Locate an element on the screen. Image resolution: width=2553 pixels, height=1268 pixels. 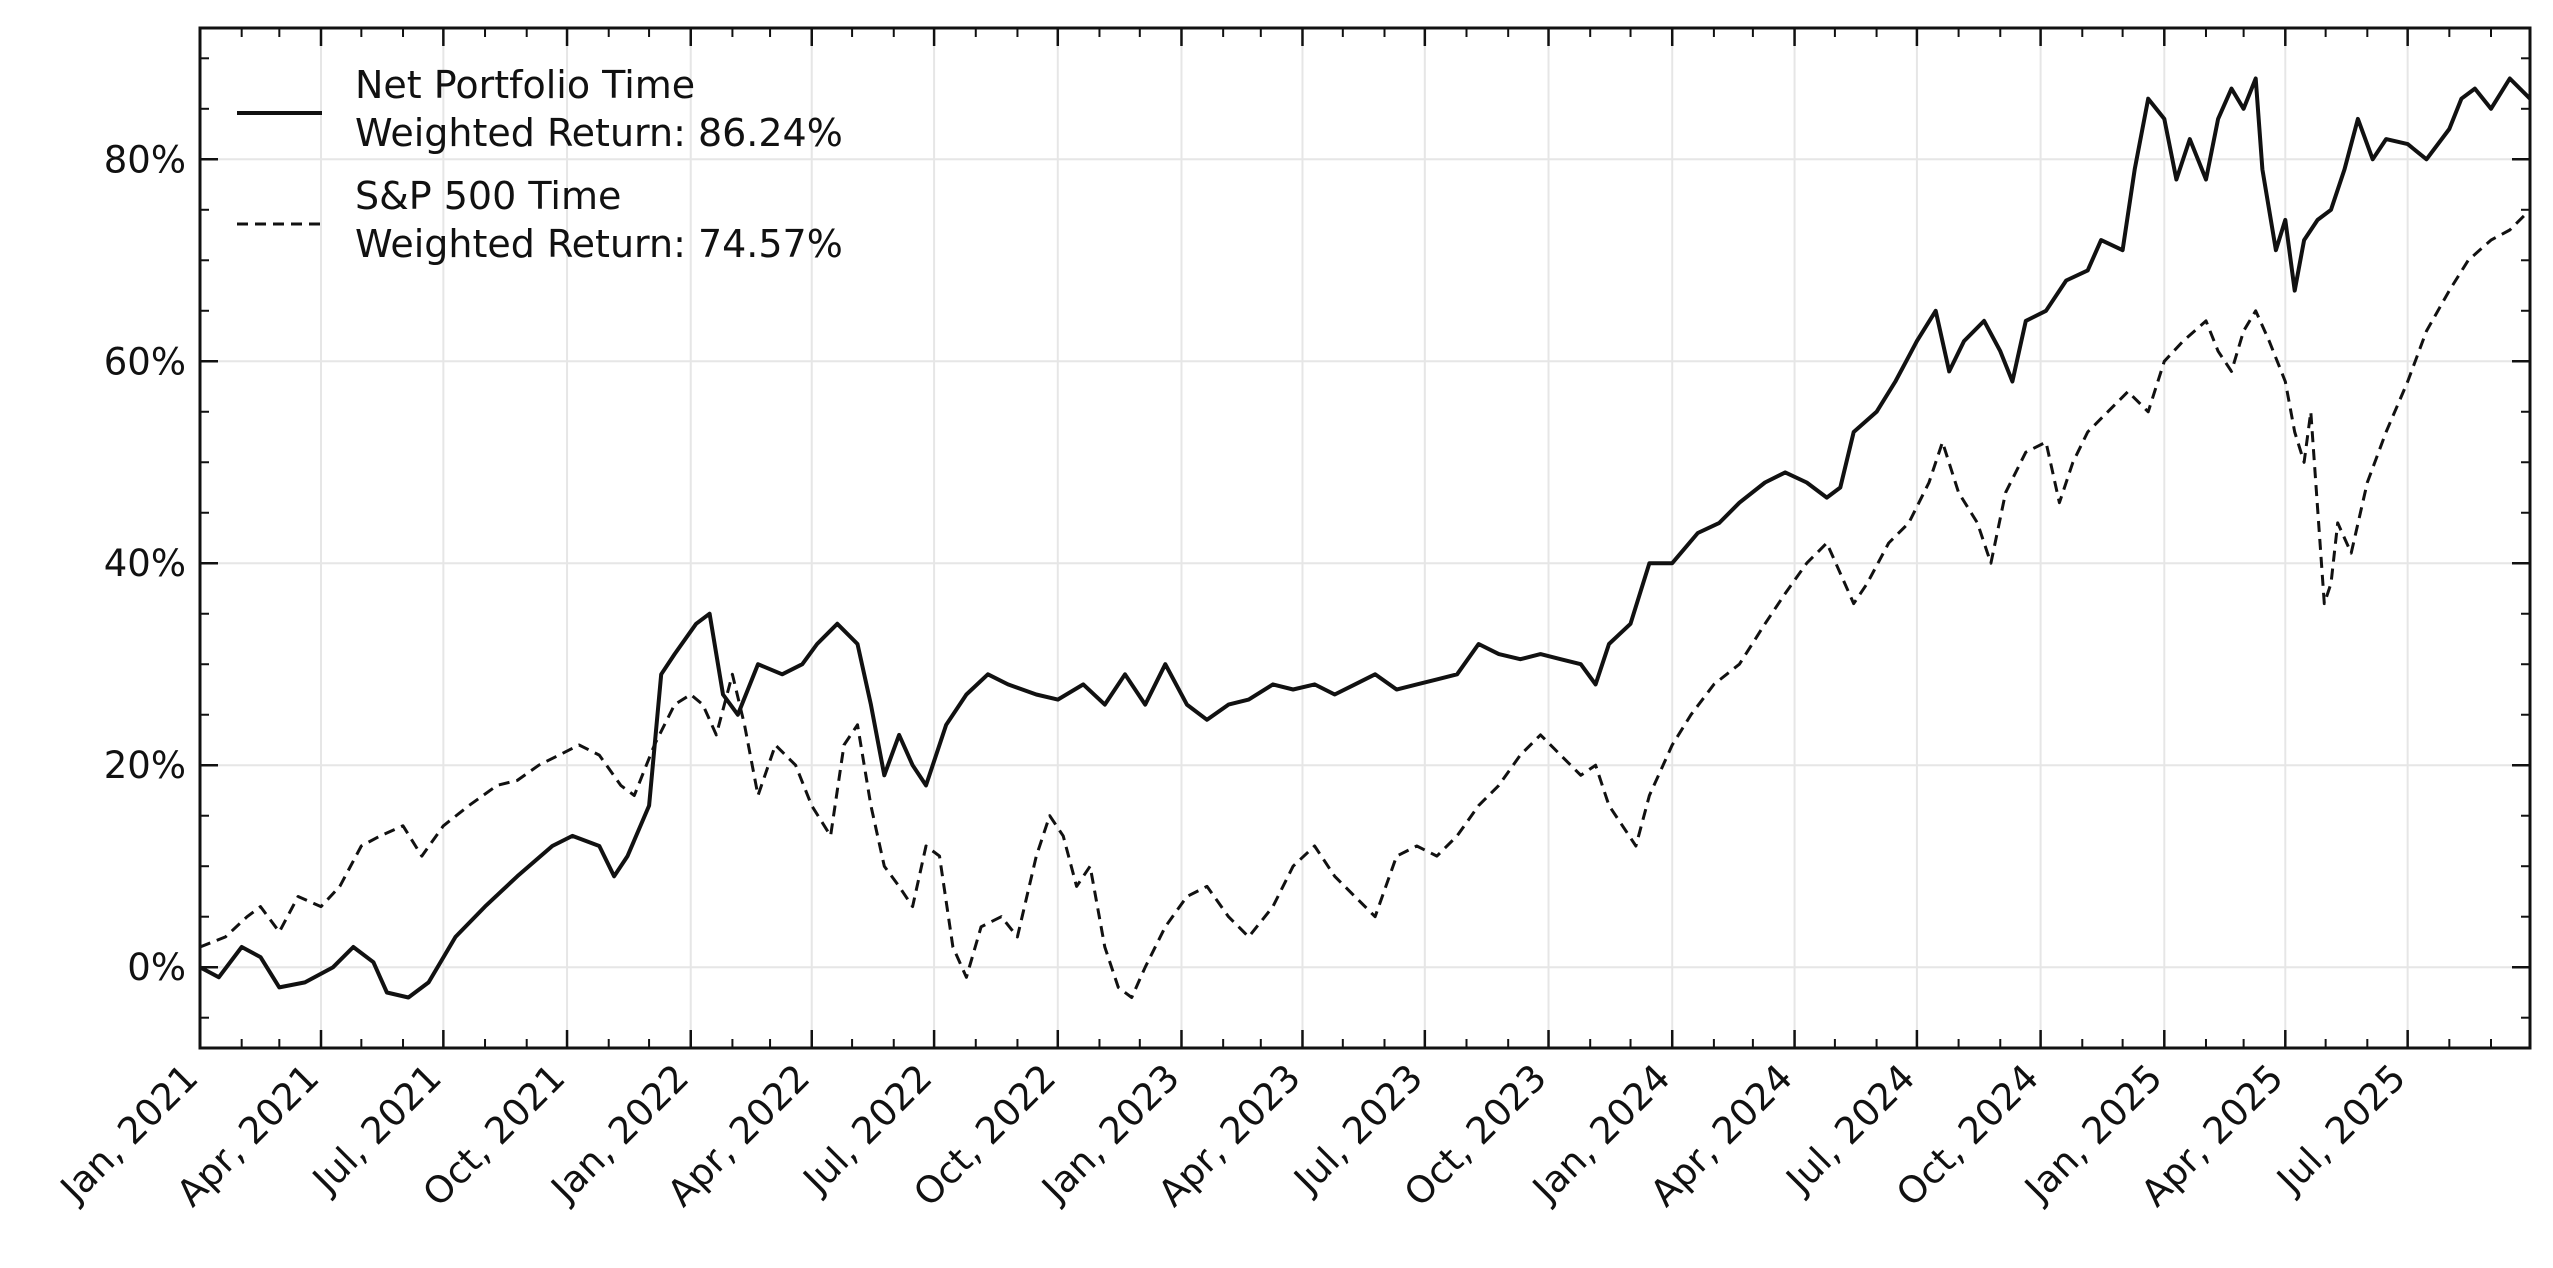
legend-label-portfolio-line2: Weighted Return: 86.24% is located at coordinates (599, 133).